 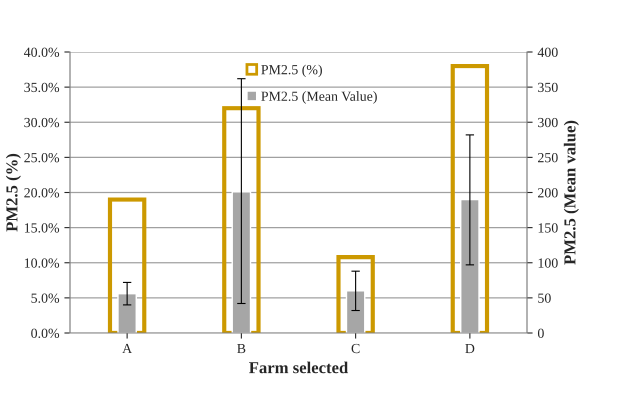 What do you see at coordinates (13, 193) in the screenshot?
I see `y-axis-title: PM2.5 (%)` at bounding box center [13, 193].